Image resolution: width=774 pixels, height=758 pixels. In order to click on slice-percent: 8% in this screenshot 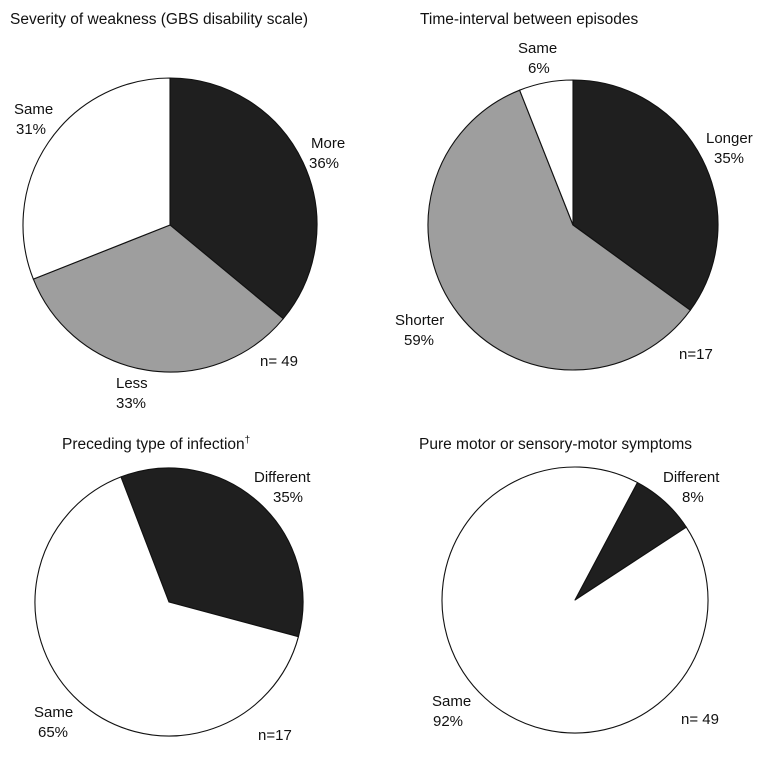, I will do `click(693, 497)`.